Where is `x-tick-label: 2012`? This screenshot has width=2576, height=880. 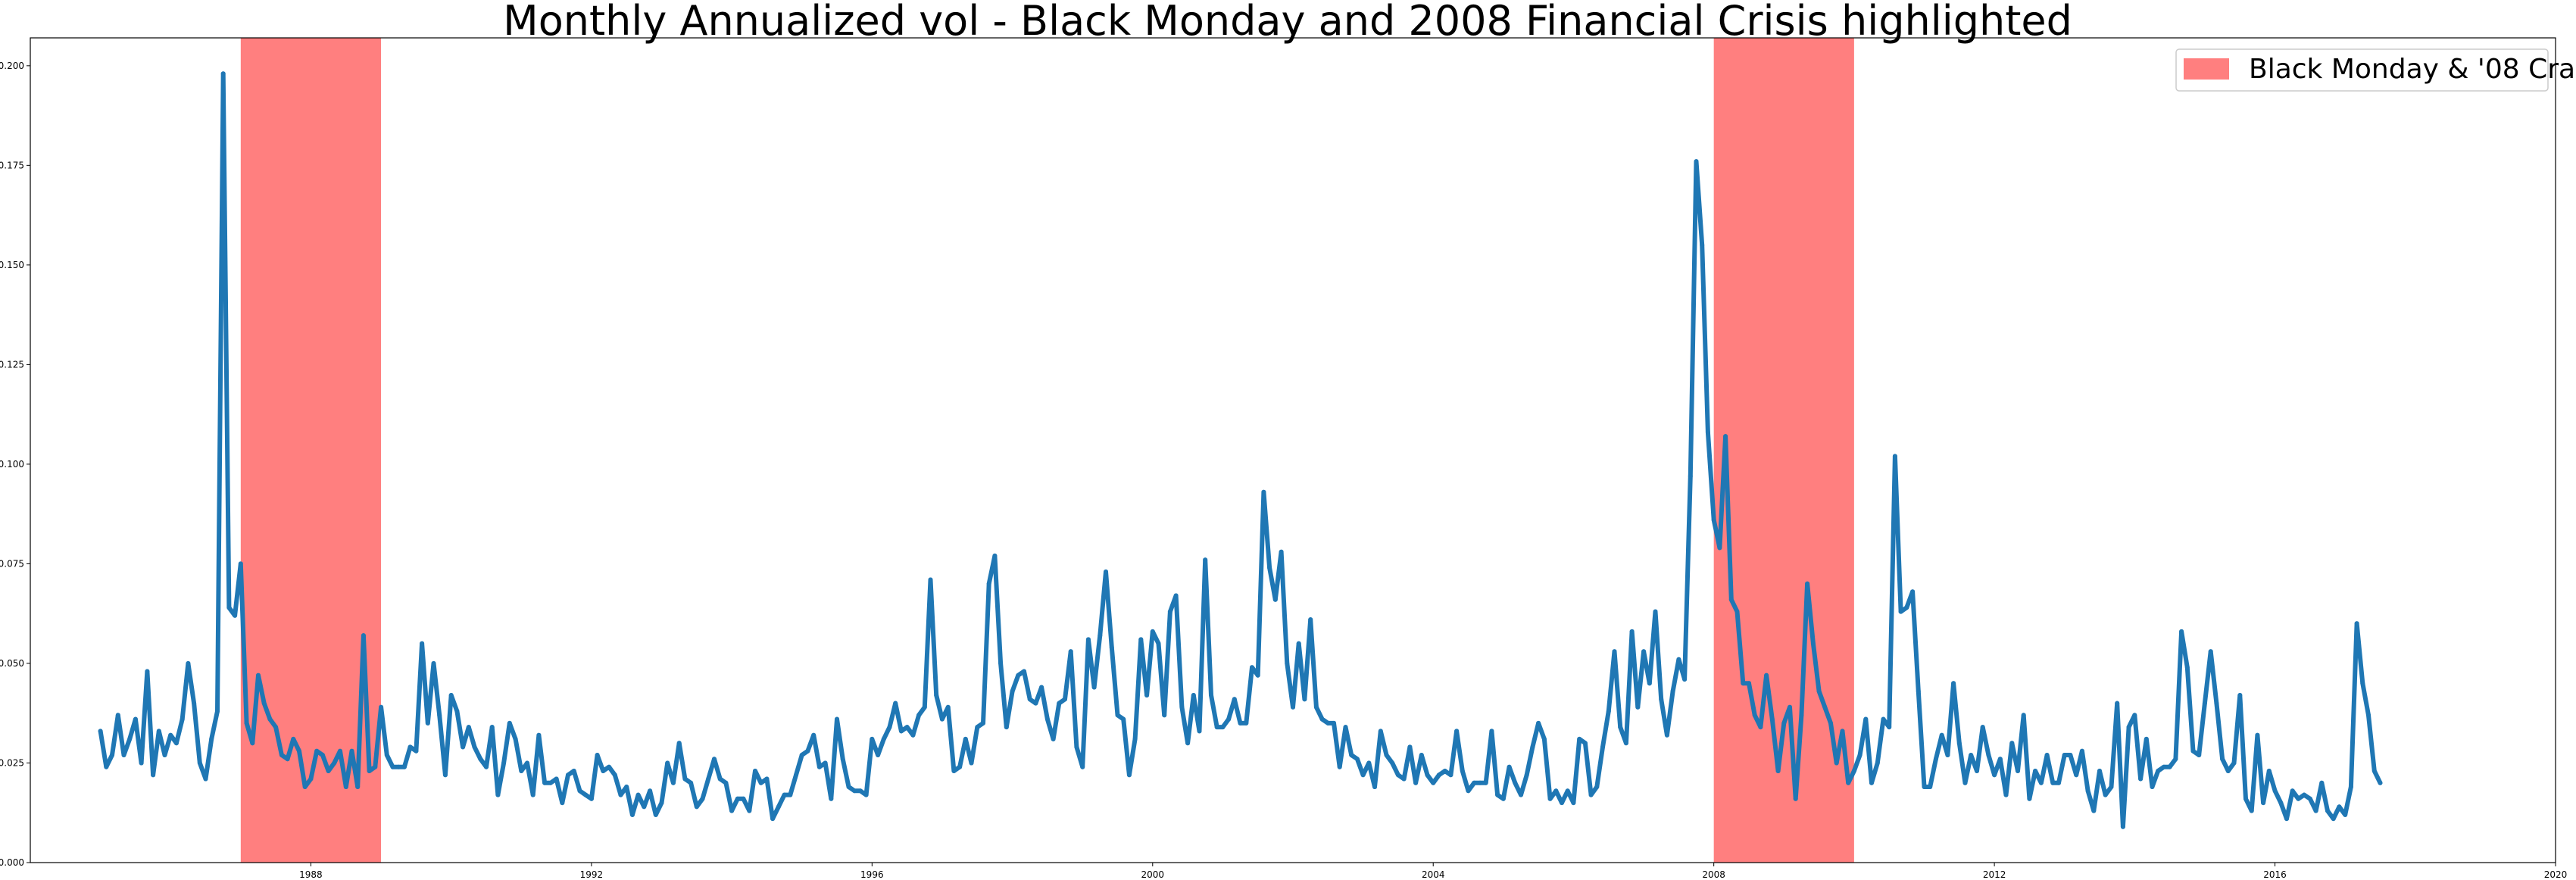
x-tick-label: 2012 is located at coordinates (1995, 875).